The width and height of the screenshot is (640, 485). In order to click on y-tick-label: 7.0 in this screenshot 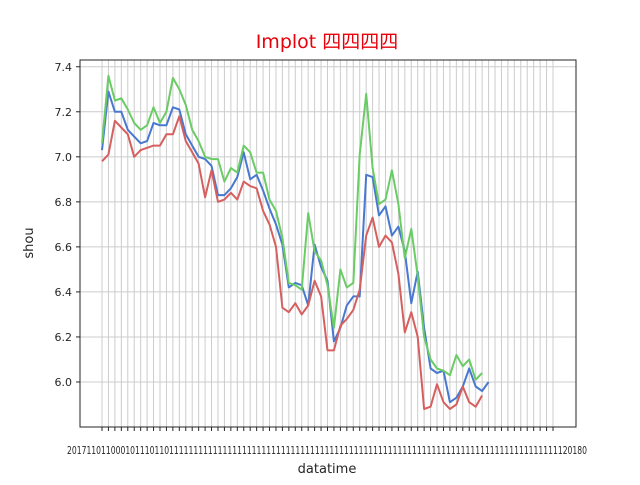, I will do `click(64, 157)`.